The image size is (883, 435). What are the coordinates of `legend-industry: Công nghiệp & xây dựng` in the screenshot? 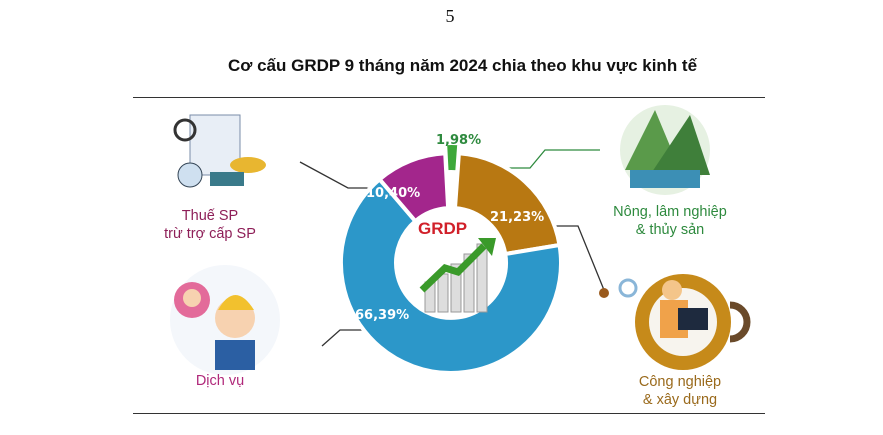 It's located at (680, 391).